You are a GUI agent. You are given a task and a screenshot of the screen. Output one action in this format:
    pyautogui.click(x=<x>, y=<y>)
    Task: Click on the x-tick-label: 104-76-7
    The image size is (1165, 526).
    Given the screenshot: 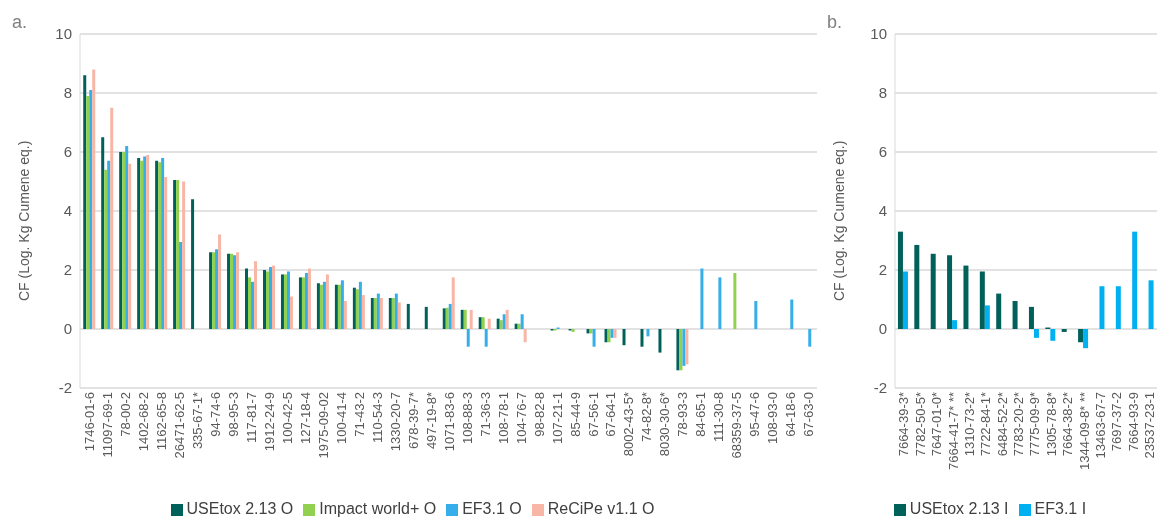 What is the action you would take?
    pyautogui.click(x=521, y=418)
    